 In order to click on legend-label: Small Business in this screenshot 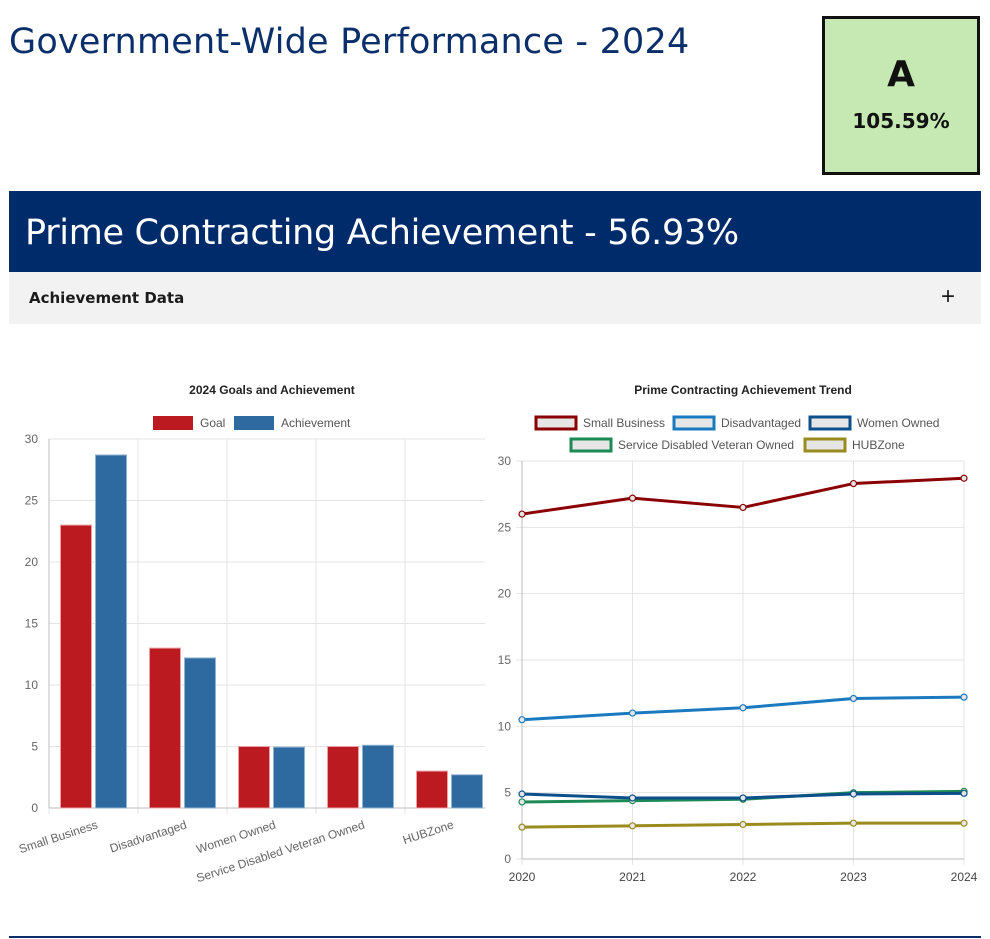, I will do `click(624, 423)`.